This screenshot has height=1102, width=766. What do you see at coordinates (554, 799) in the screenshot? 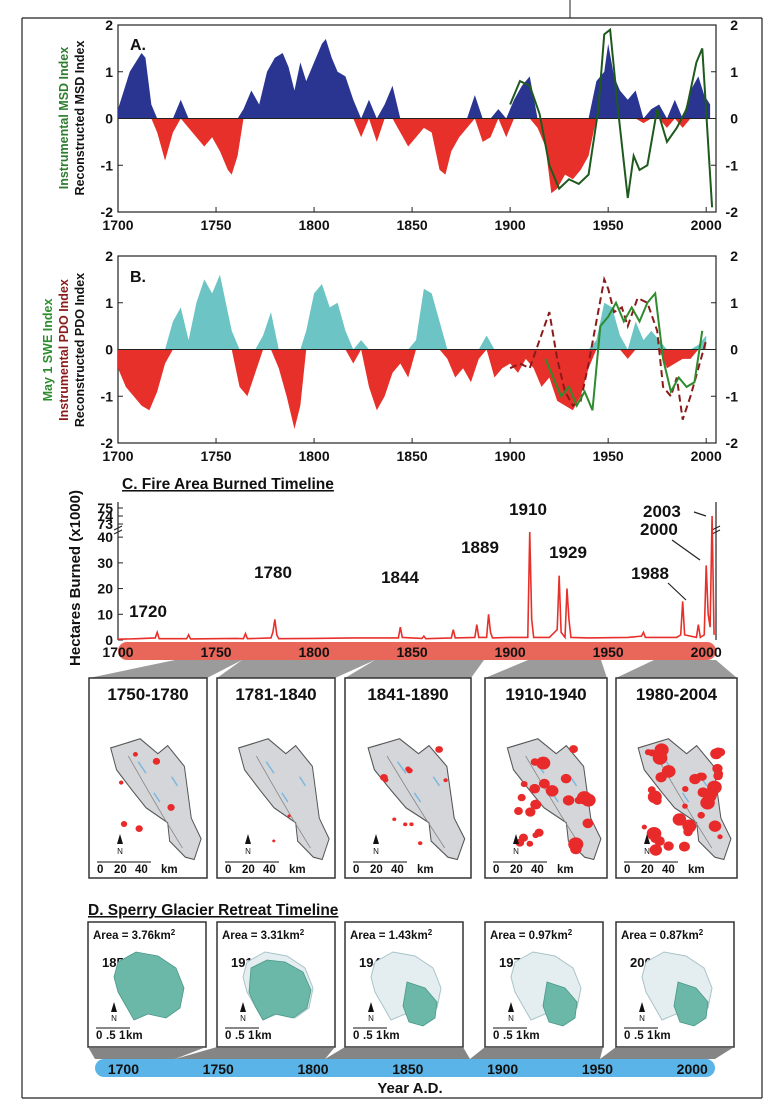
I see `park-outline` at bounding box center [554, 799].